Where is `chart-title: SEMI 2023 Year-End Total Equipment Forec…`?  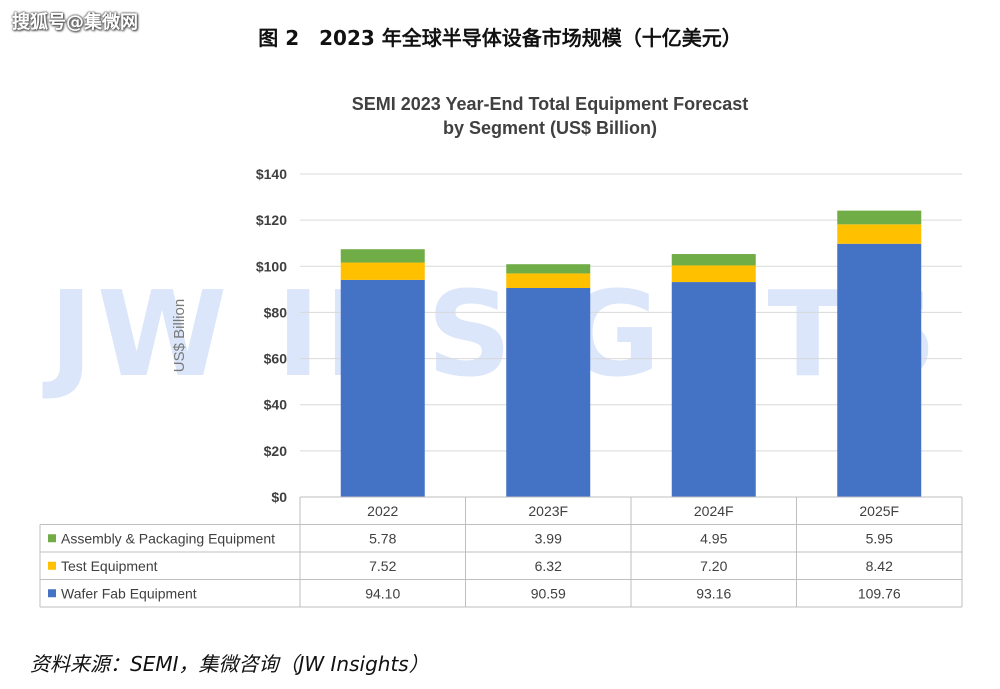
chart-title: SEMI 2023 Year-End Total Equipment Forec… is located at coordinates (550, 104).